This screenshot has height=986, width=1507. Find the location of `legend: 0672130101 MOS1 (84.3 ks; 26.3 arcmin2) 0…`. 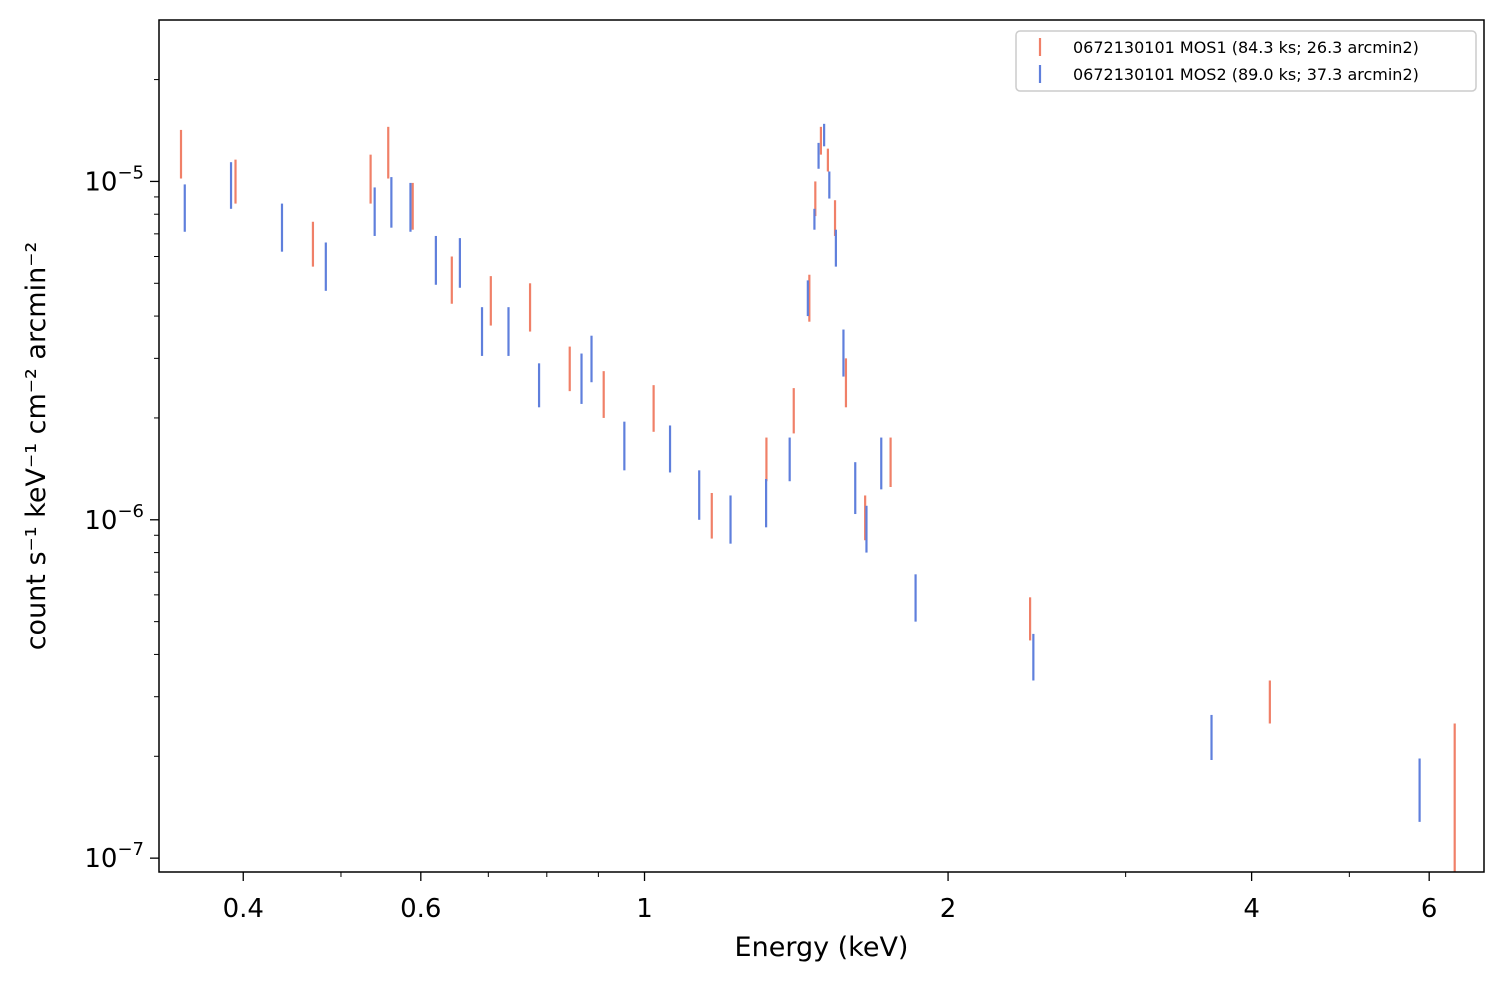

legend: 0672130101 MOS1 (84.3 ks; 26.3 arcmin2) 0… is located at coordinates (1246, 61).